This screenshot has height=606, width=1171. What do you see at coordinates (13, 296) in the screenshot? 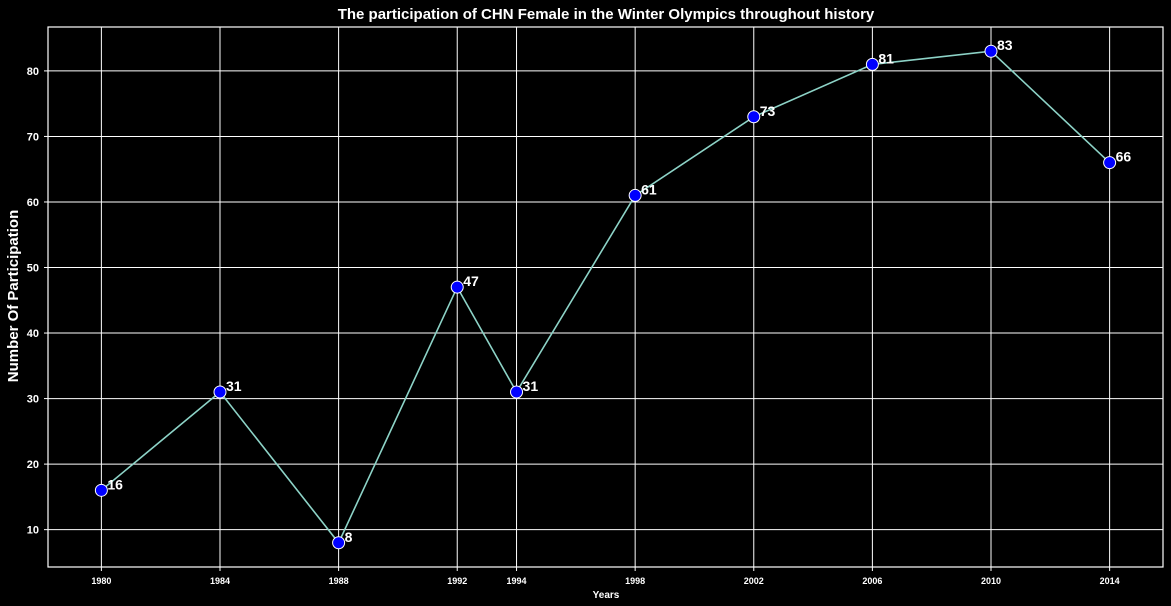
I see `y-axis-label: Number Of Participation` at bounding box center [13, 296].